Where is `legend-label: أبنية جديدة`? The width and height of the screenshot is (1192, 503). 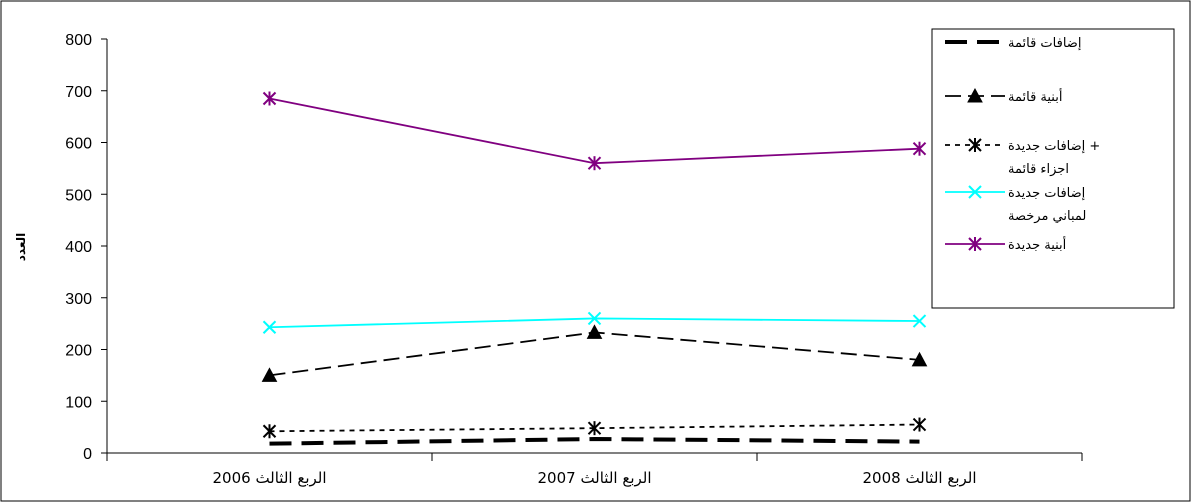
legend-label: أبنية جديدة is located at coordinates (1037, 244).